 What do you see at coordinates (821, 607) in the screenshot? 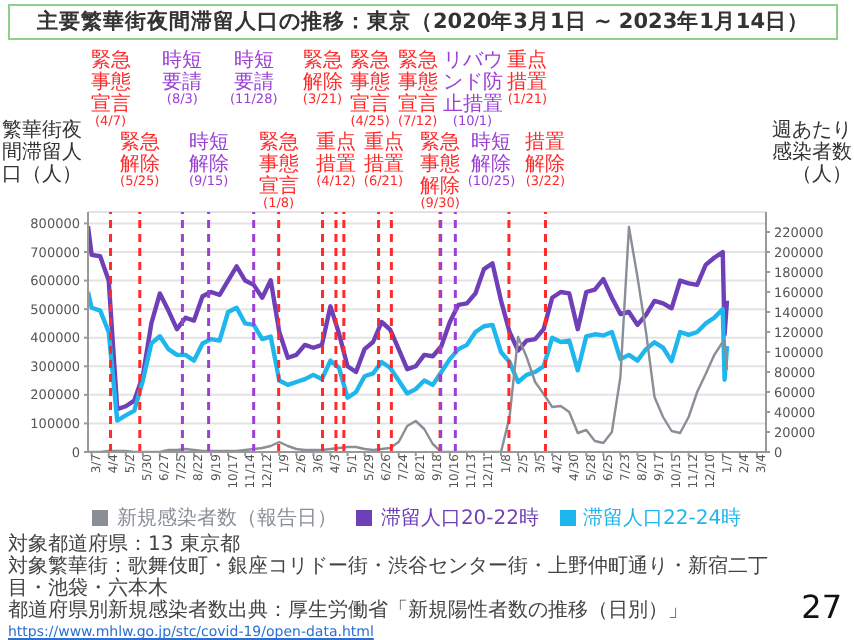
I see `text: 27` at bounding box center [821, 607].